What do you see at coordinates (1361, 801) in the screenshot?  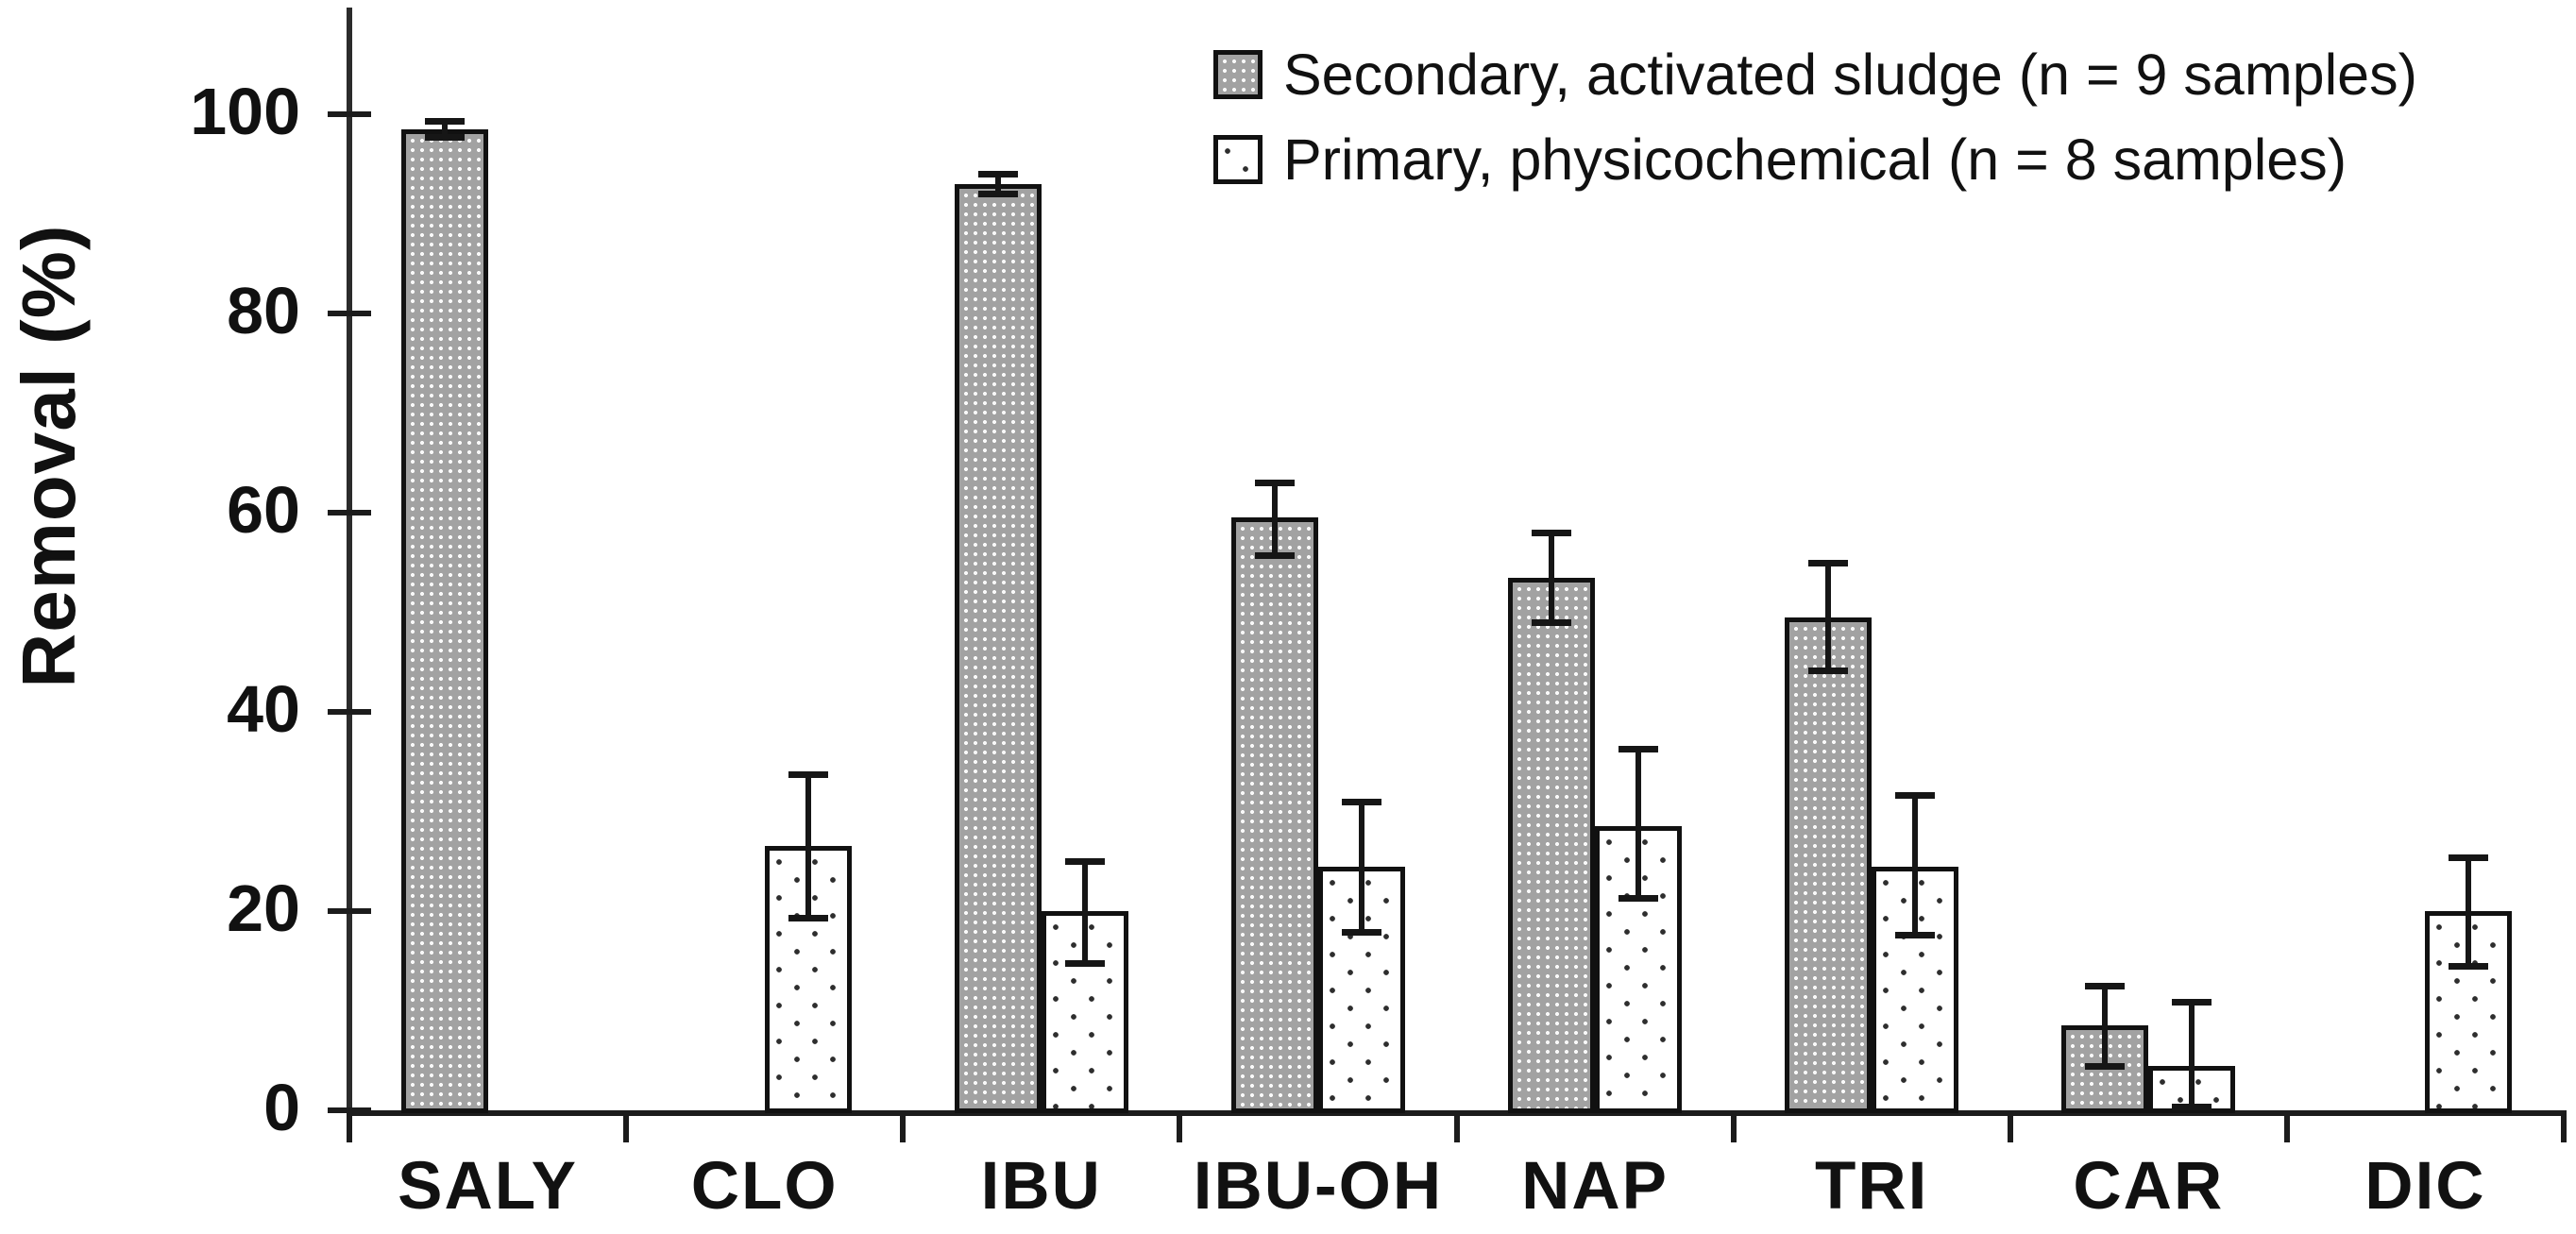 I see `error-cap-top-ibu-oh-primary` at bounding box center [1361, 801].